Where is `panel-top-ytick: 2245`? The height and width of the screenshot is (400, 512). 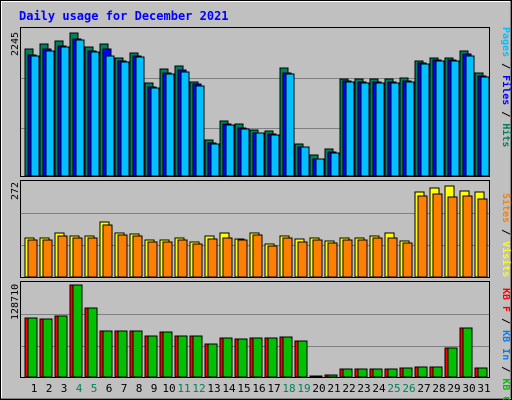 panel-top-ytick: 2245 is located at coordinates (15, 44).